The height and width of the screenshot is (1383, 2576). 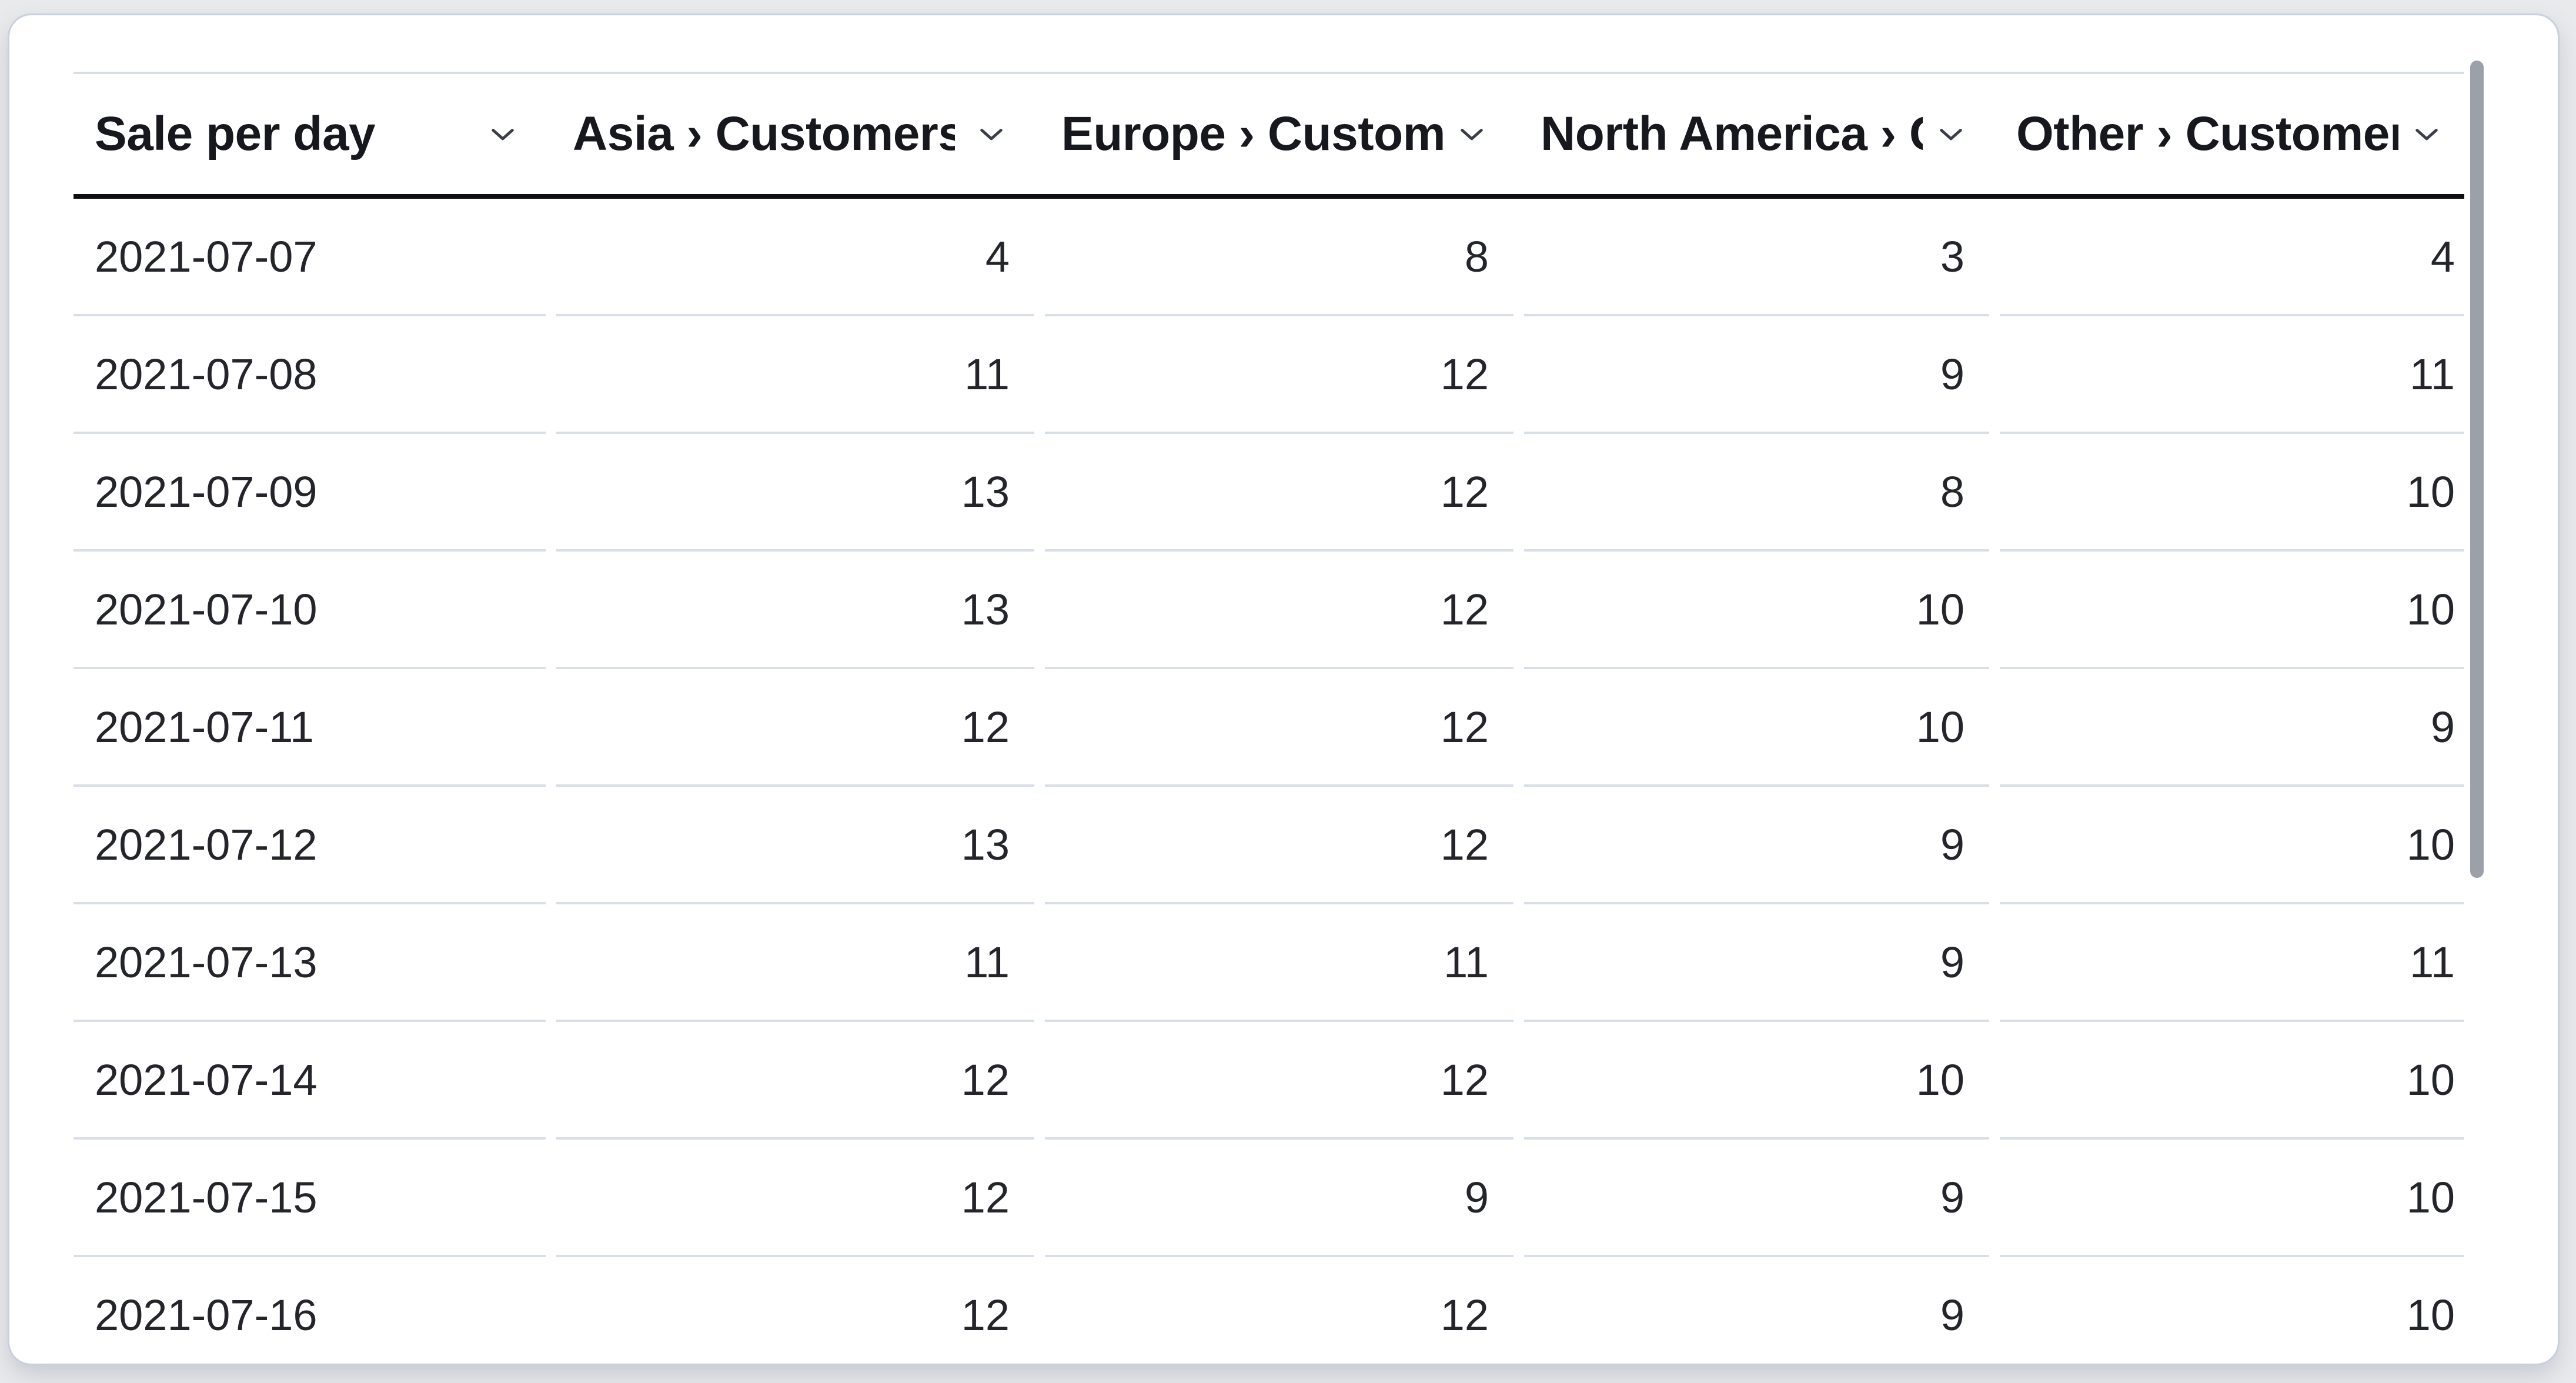 I want to click on date-cell: 2021-07-07, so click(x=309, y=257).